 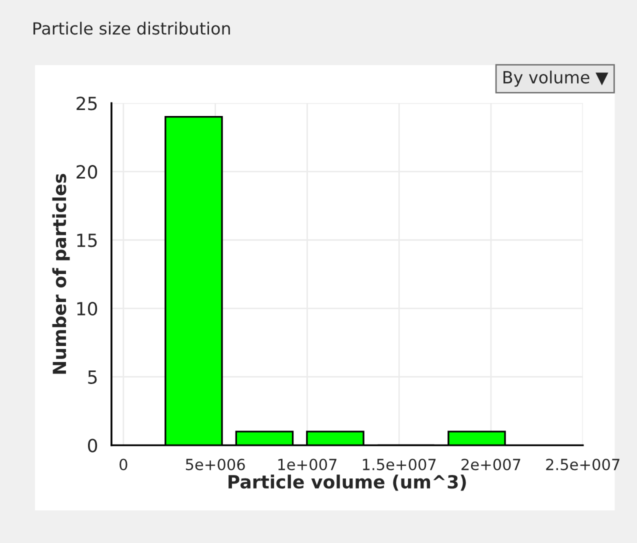 What do you see at coordinates (215, 464) in the screenshot?
I see `x-tick-label: 5e+006` at bounding box center [215, 464].